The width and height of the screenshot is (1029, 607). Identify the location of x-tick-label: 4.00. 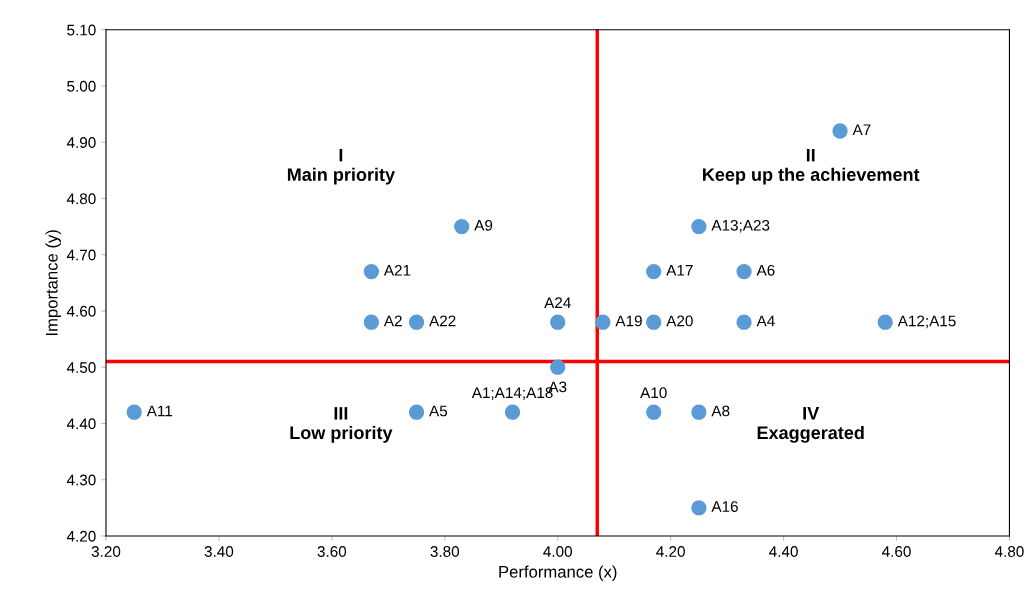
(557, 551).